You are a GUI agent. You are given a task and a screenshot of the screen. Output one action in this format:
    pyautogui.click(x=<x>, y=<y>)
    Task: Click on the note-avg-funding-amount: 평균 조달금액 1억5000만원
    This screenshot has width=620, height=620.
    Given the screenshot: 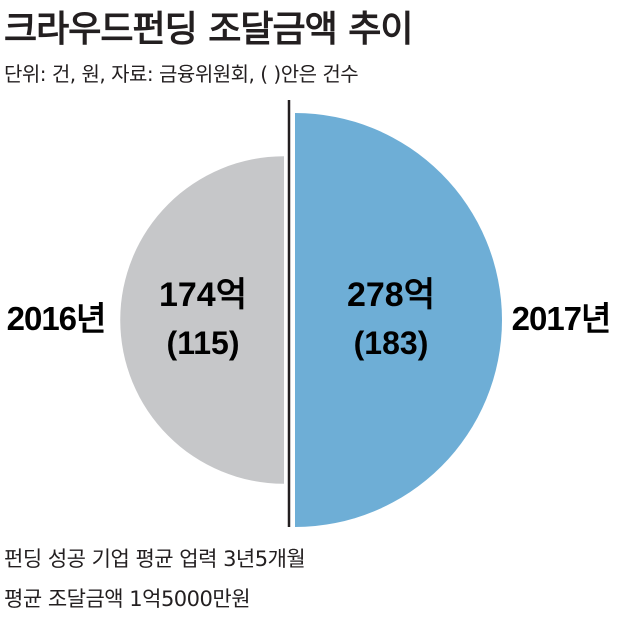 What is the action you would take?
    pyautogui.click(x=127, y=599)
    